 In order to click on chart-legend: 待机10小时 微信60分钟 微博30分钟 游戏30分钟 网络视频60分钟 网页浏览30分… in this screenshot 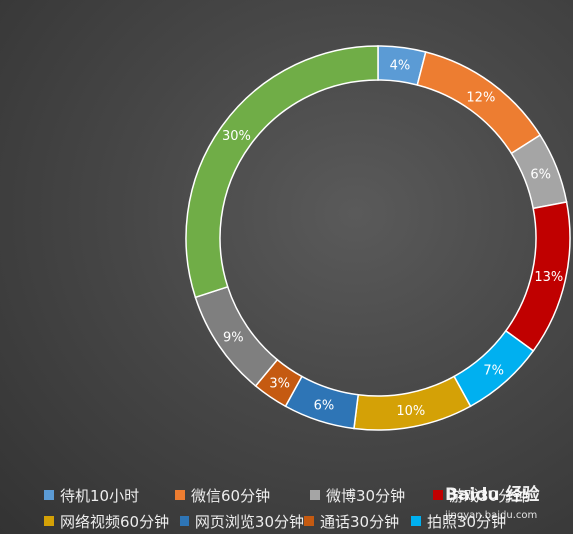, I will do `click(308, 508)`.